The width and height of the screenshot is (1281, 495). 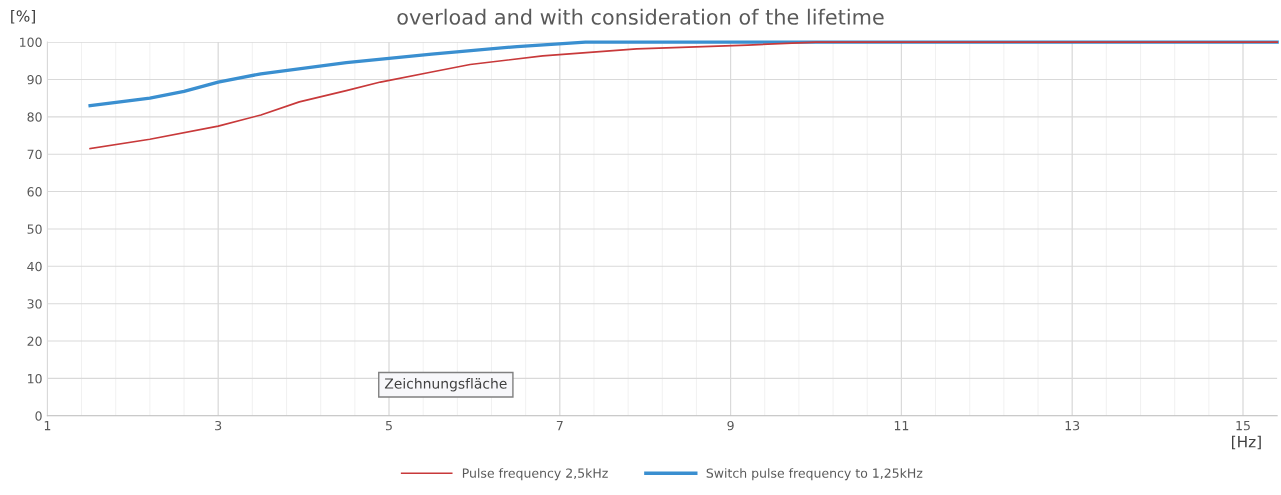 I want to click on y-tick-label: 70, so click(x=34, y=154).